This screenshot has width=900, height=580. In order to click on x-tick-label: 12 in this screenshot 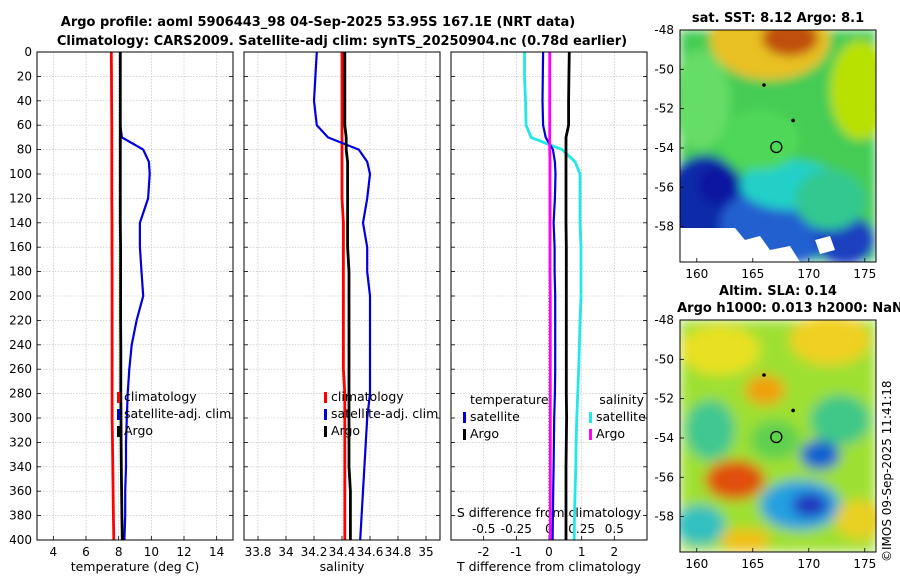, I will do `click(183, 552)`.